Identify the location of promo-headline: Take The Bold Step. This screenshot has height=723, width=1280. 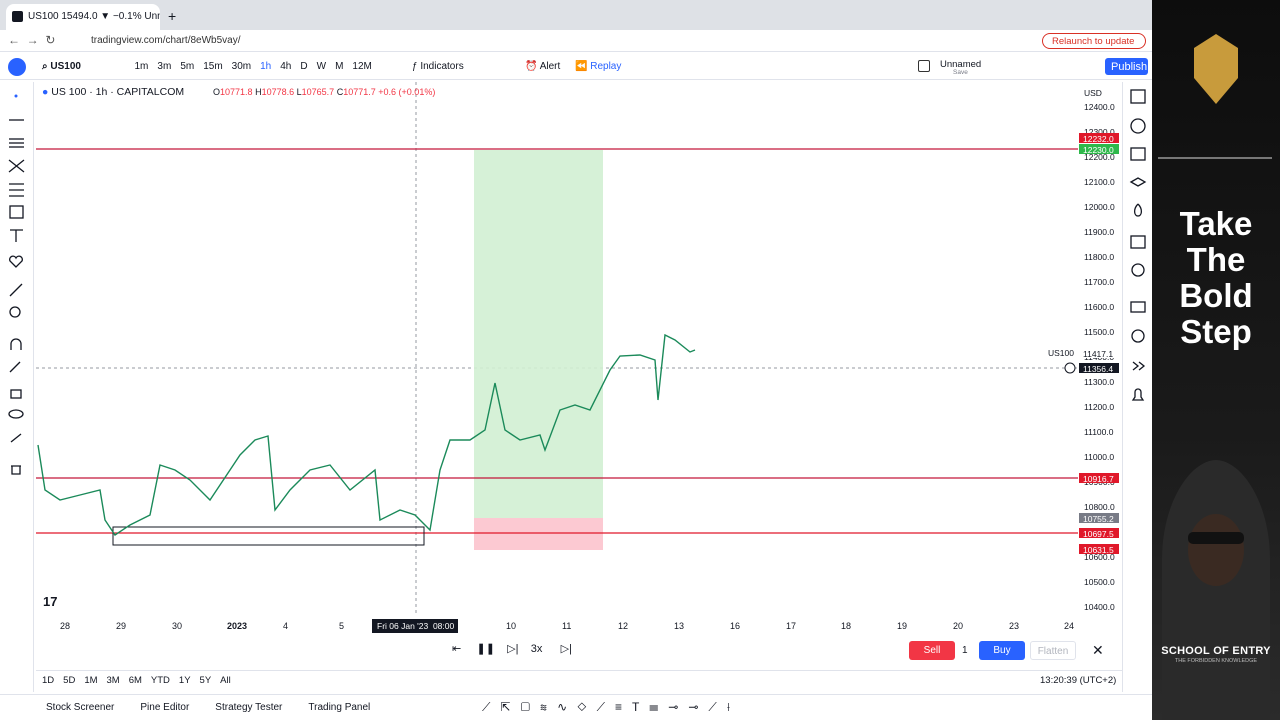
(1216, 280).